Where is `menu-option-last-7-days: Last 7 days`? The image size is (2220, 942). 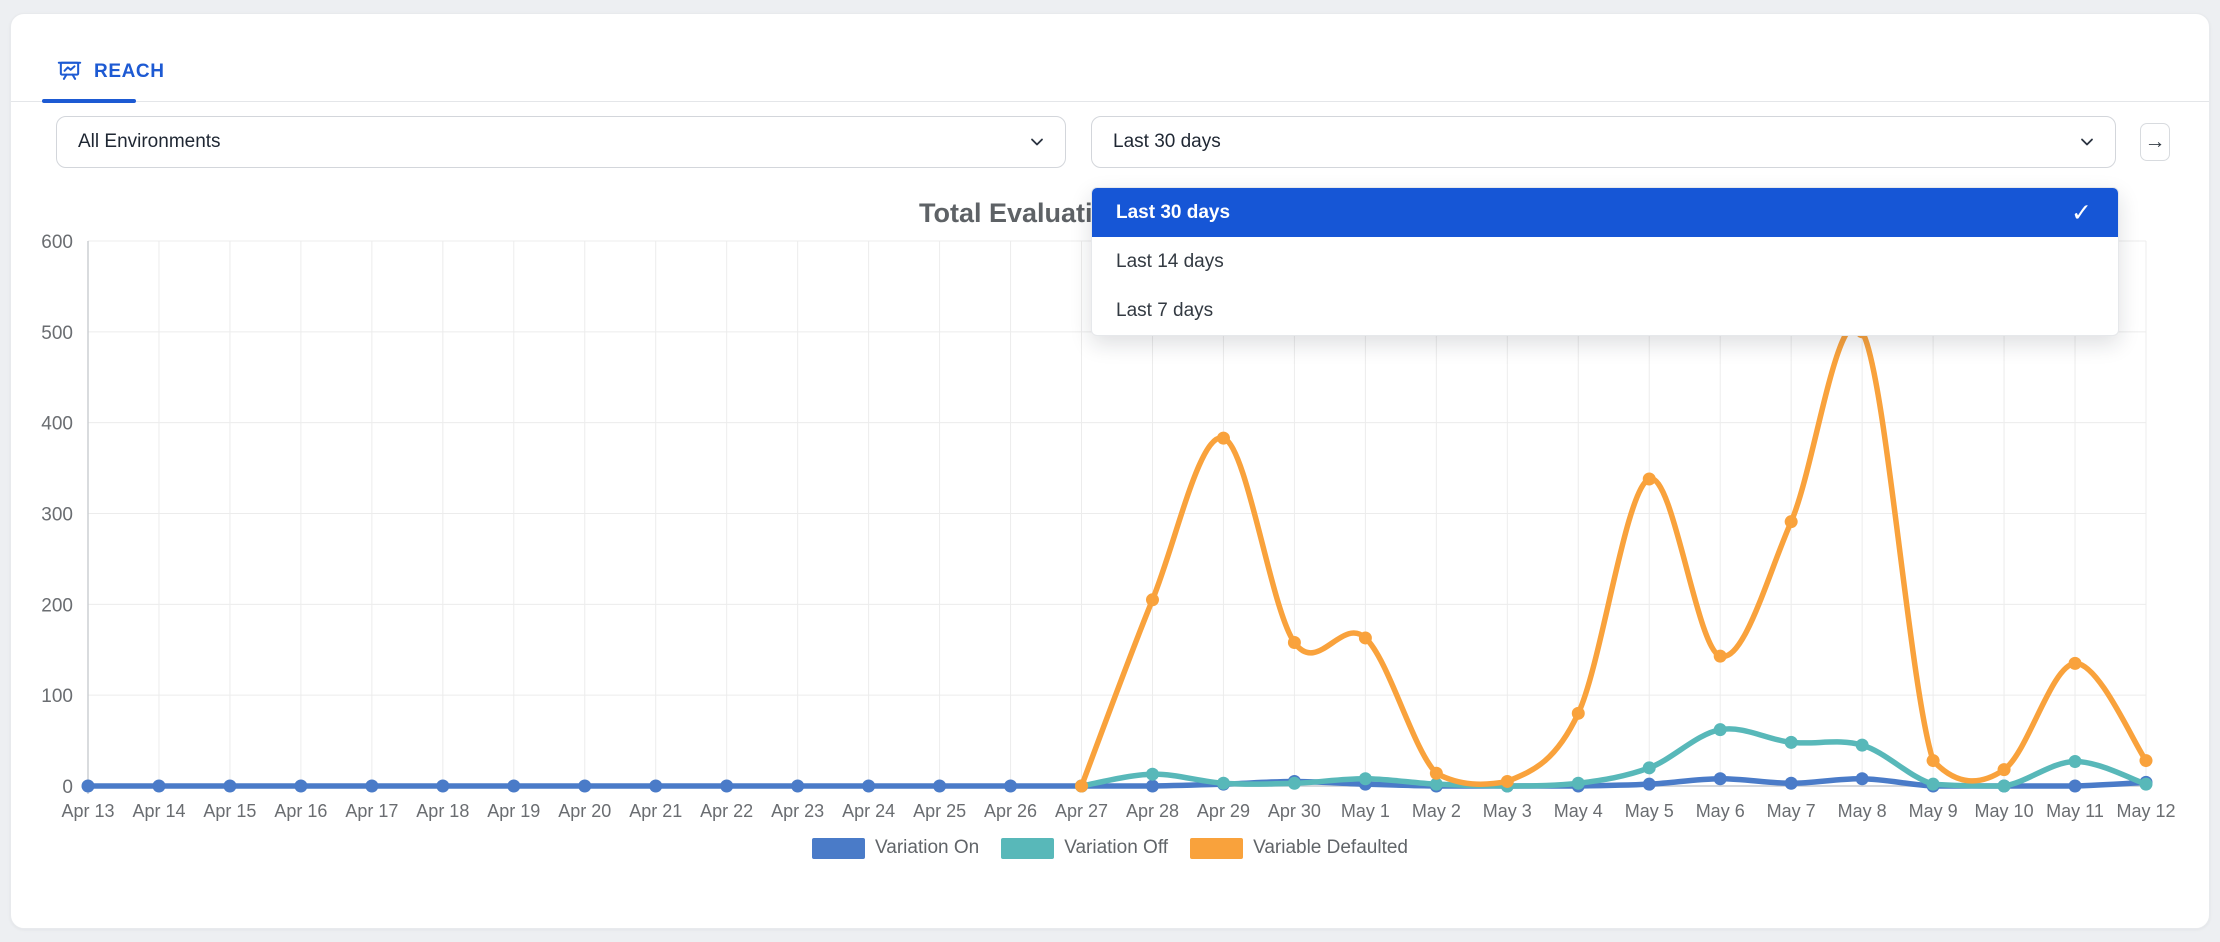 menu-option-last-7-days: Last 7 days is located at coordinates (1605, 310).